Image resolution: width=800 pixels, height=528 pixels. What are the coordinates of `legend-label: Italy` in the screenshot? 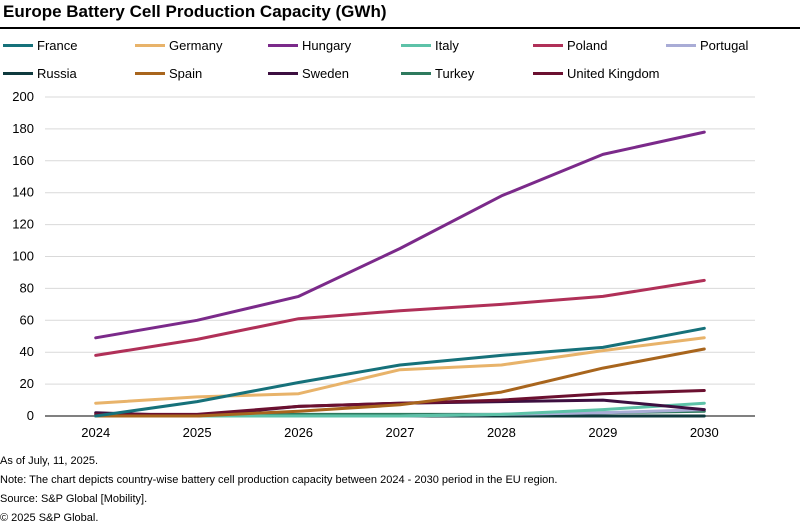 It's located at (447, 45).